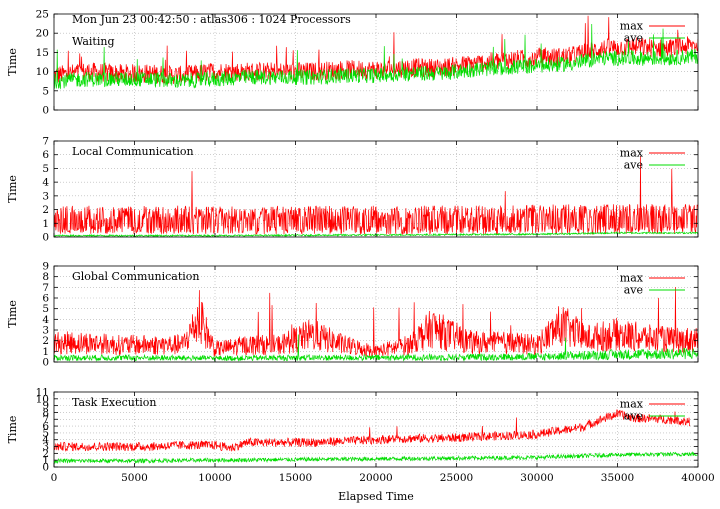  Describe the element at coordinates (136, 276) in the screenshot. I see `panel-title: Global Communication` at that location.